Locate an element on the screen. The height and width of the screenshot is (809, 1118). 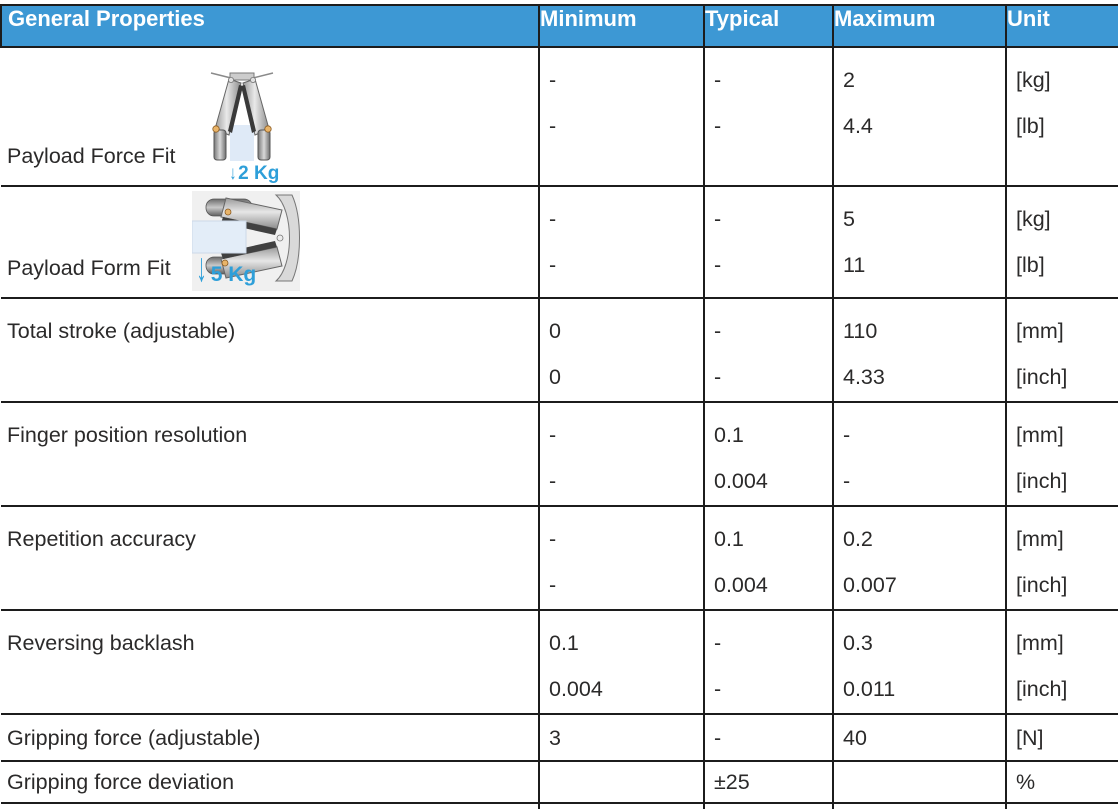
gripper-force-fit-icon is located at coordinates (242, 116).